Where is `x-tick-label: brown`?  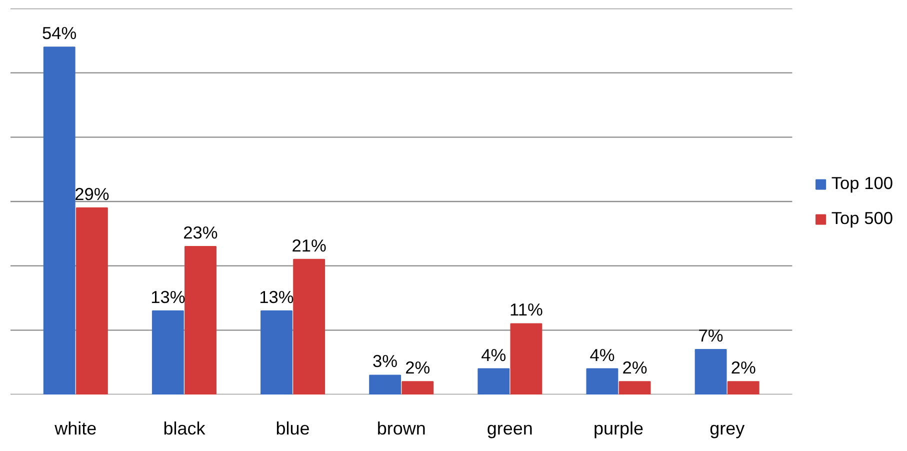 x-tick-label: brown is located at coordinates (401, 428).